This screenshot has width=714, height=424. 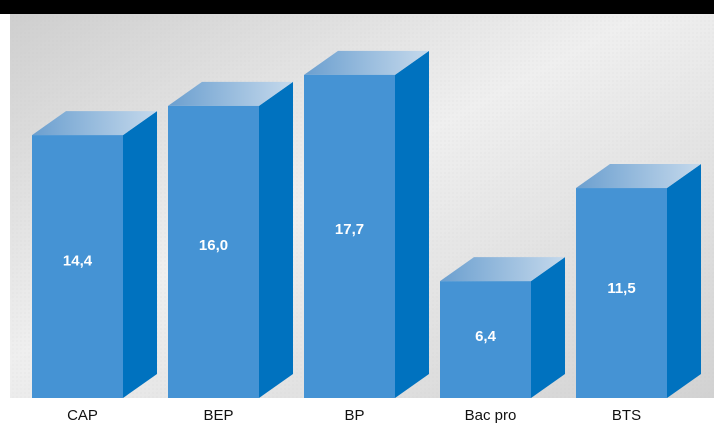 What do you see at coordinates (78, 260) in the screenshot?
I see `value-label-cap: 14,4` at bounding box center [78, 260].